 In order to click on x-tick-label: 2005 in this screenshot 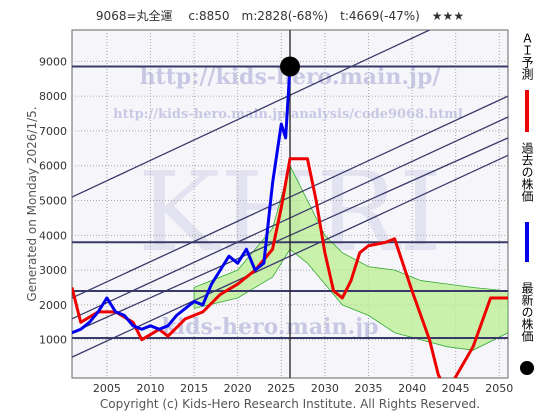, I will do `click(107, 388)`.